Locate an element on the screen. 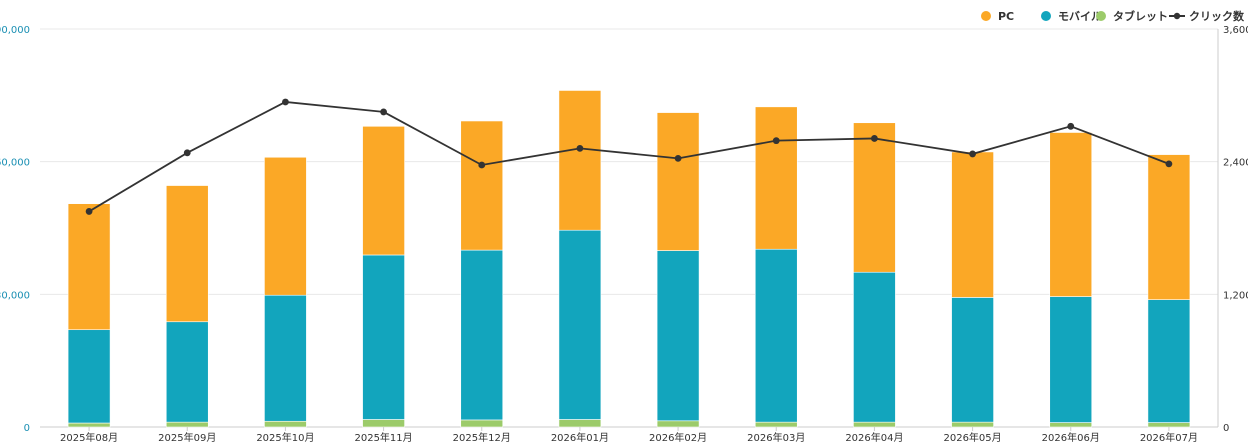 The image size is (1248, 443). left-y-axis: 0 30,000 60,000 90,000 is located at coordinates (15, 229).